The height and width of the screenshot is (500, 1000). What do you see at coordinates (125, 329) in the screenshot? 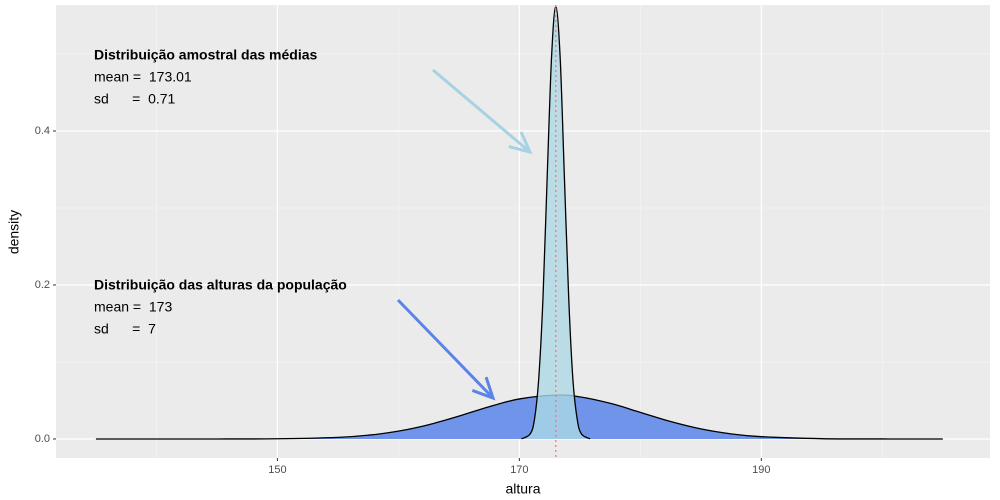
I see `annotation-line: sd = 7` at bounding box center [125, 329].